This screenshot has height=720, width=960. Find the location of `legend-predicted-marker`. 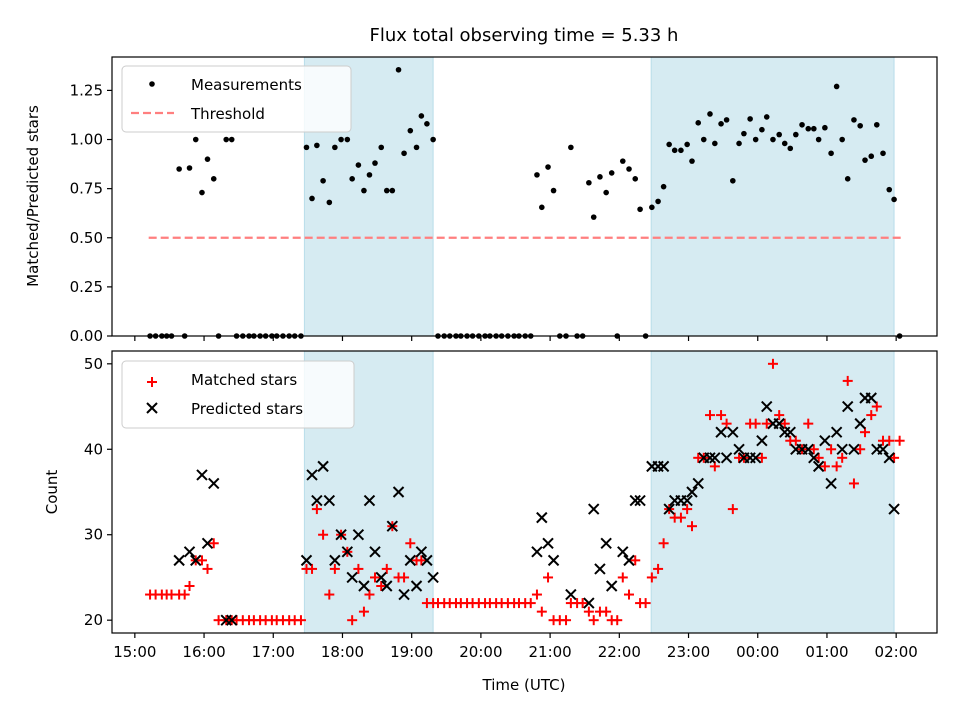

legend-predicted-marker is located at coordinates (152, 408).